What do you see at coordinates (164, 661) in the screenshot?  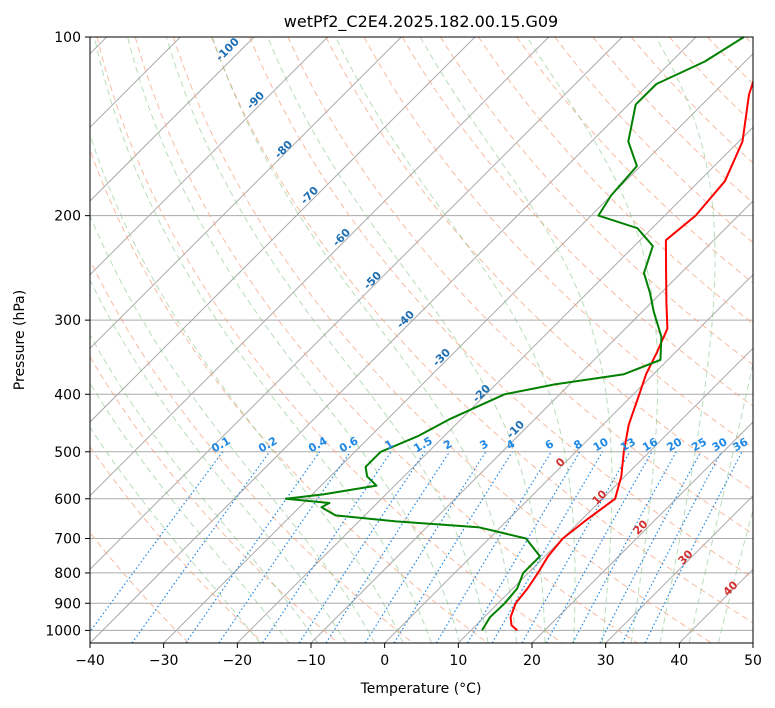 I see `x-tick-label: −30` at bounding box center [164, 661].